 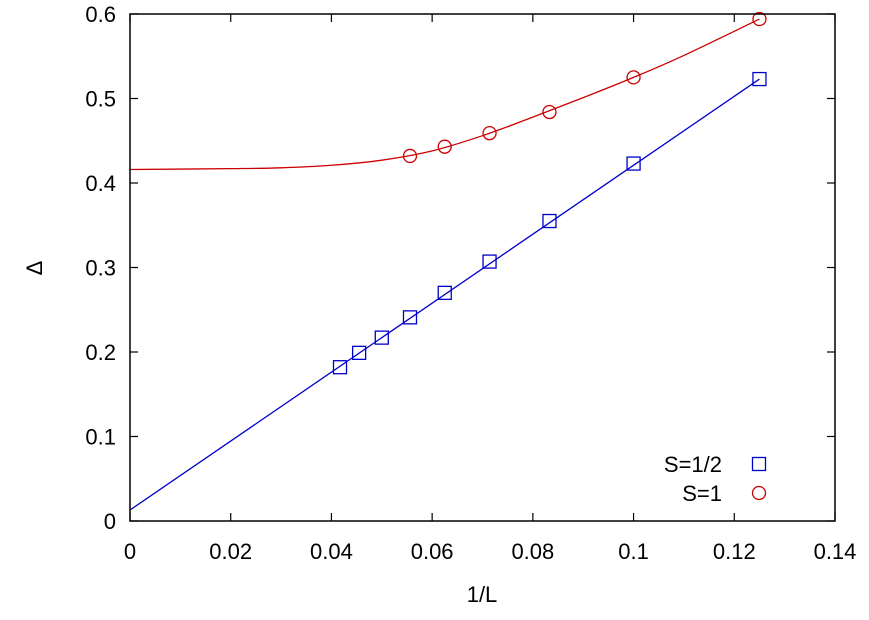 I want to click on x-tick-label: 0.12, so click(x=734, y=551).